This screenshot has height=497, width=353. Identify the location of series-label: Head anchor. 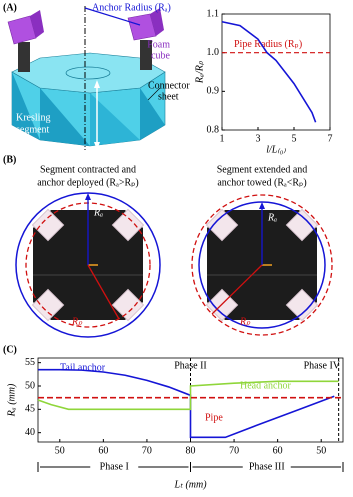
(265, 385).